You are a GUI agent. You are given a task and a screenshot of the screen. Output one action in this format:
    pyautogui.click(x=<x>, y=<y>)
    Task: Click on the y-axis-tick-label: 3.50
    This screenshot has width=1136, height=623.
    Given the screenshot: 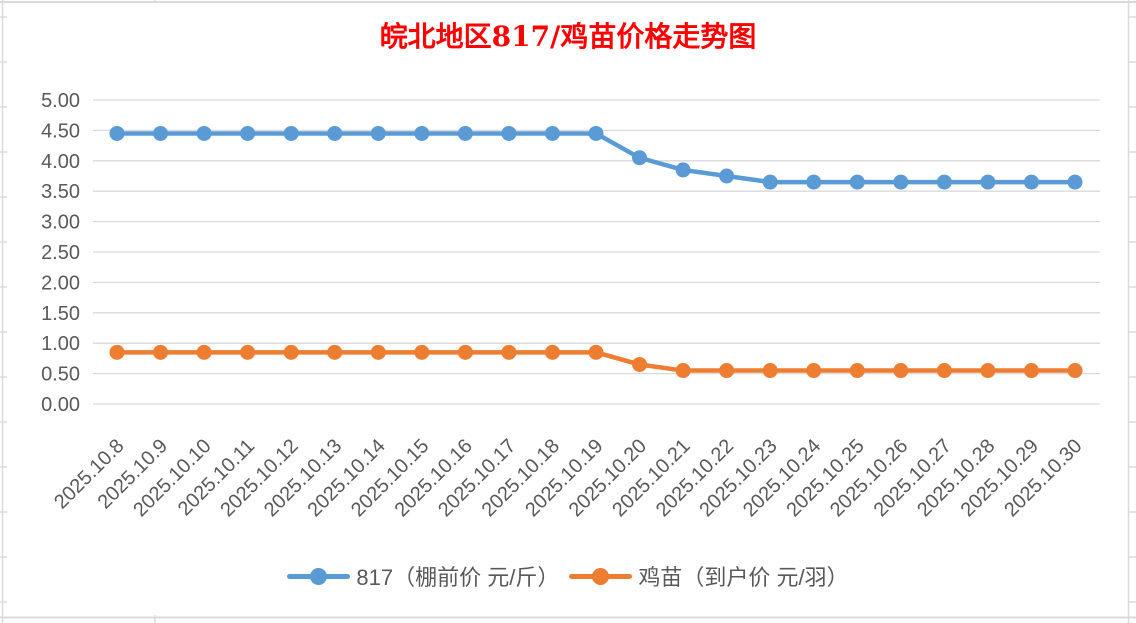 What is the action you would take?
    pyautogui.click(x=60, y=192)
    